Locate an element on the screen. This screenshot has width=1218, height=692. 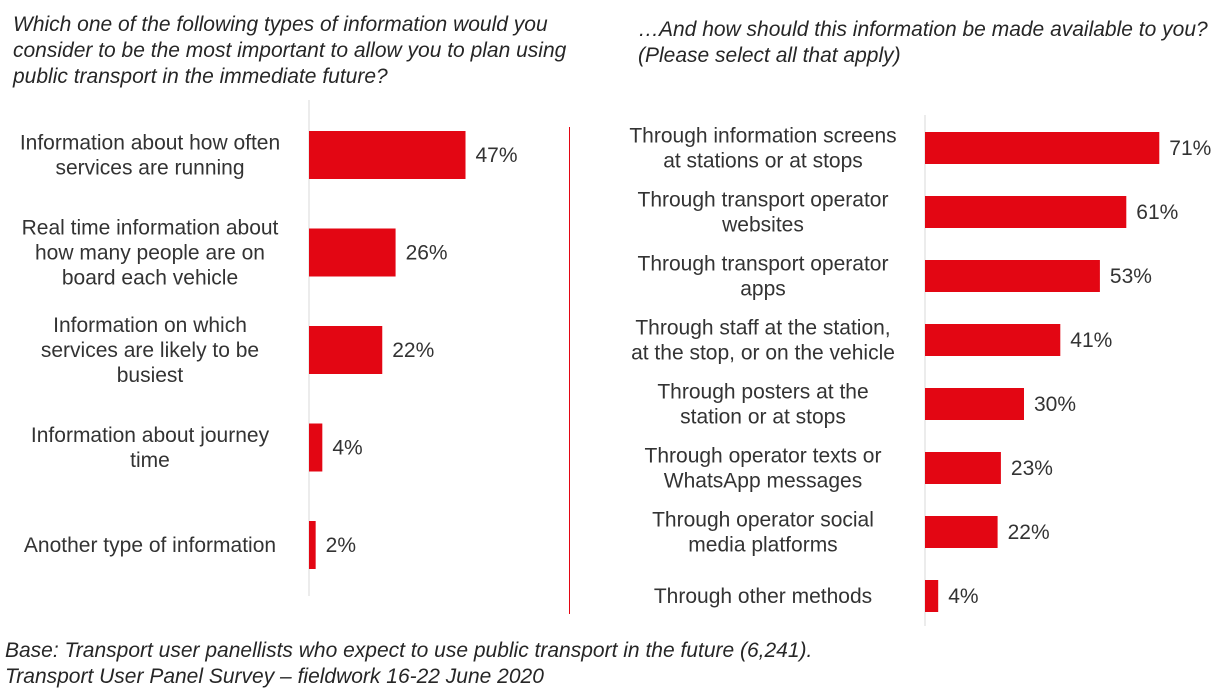
category-label: media platforms is located at coordinates (762, 545).